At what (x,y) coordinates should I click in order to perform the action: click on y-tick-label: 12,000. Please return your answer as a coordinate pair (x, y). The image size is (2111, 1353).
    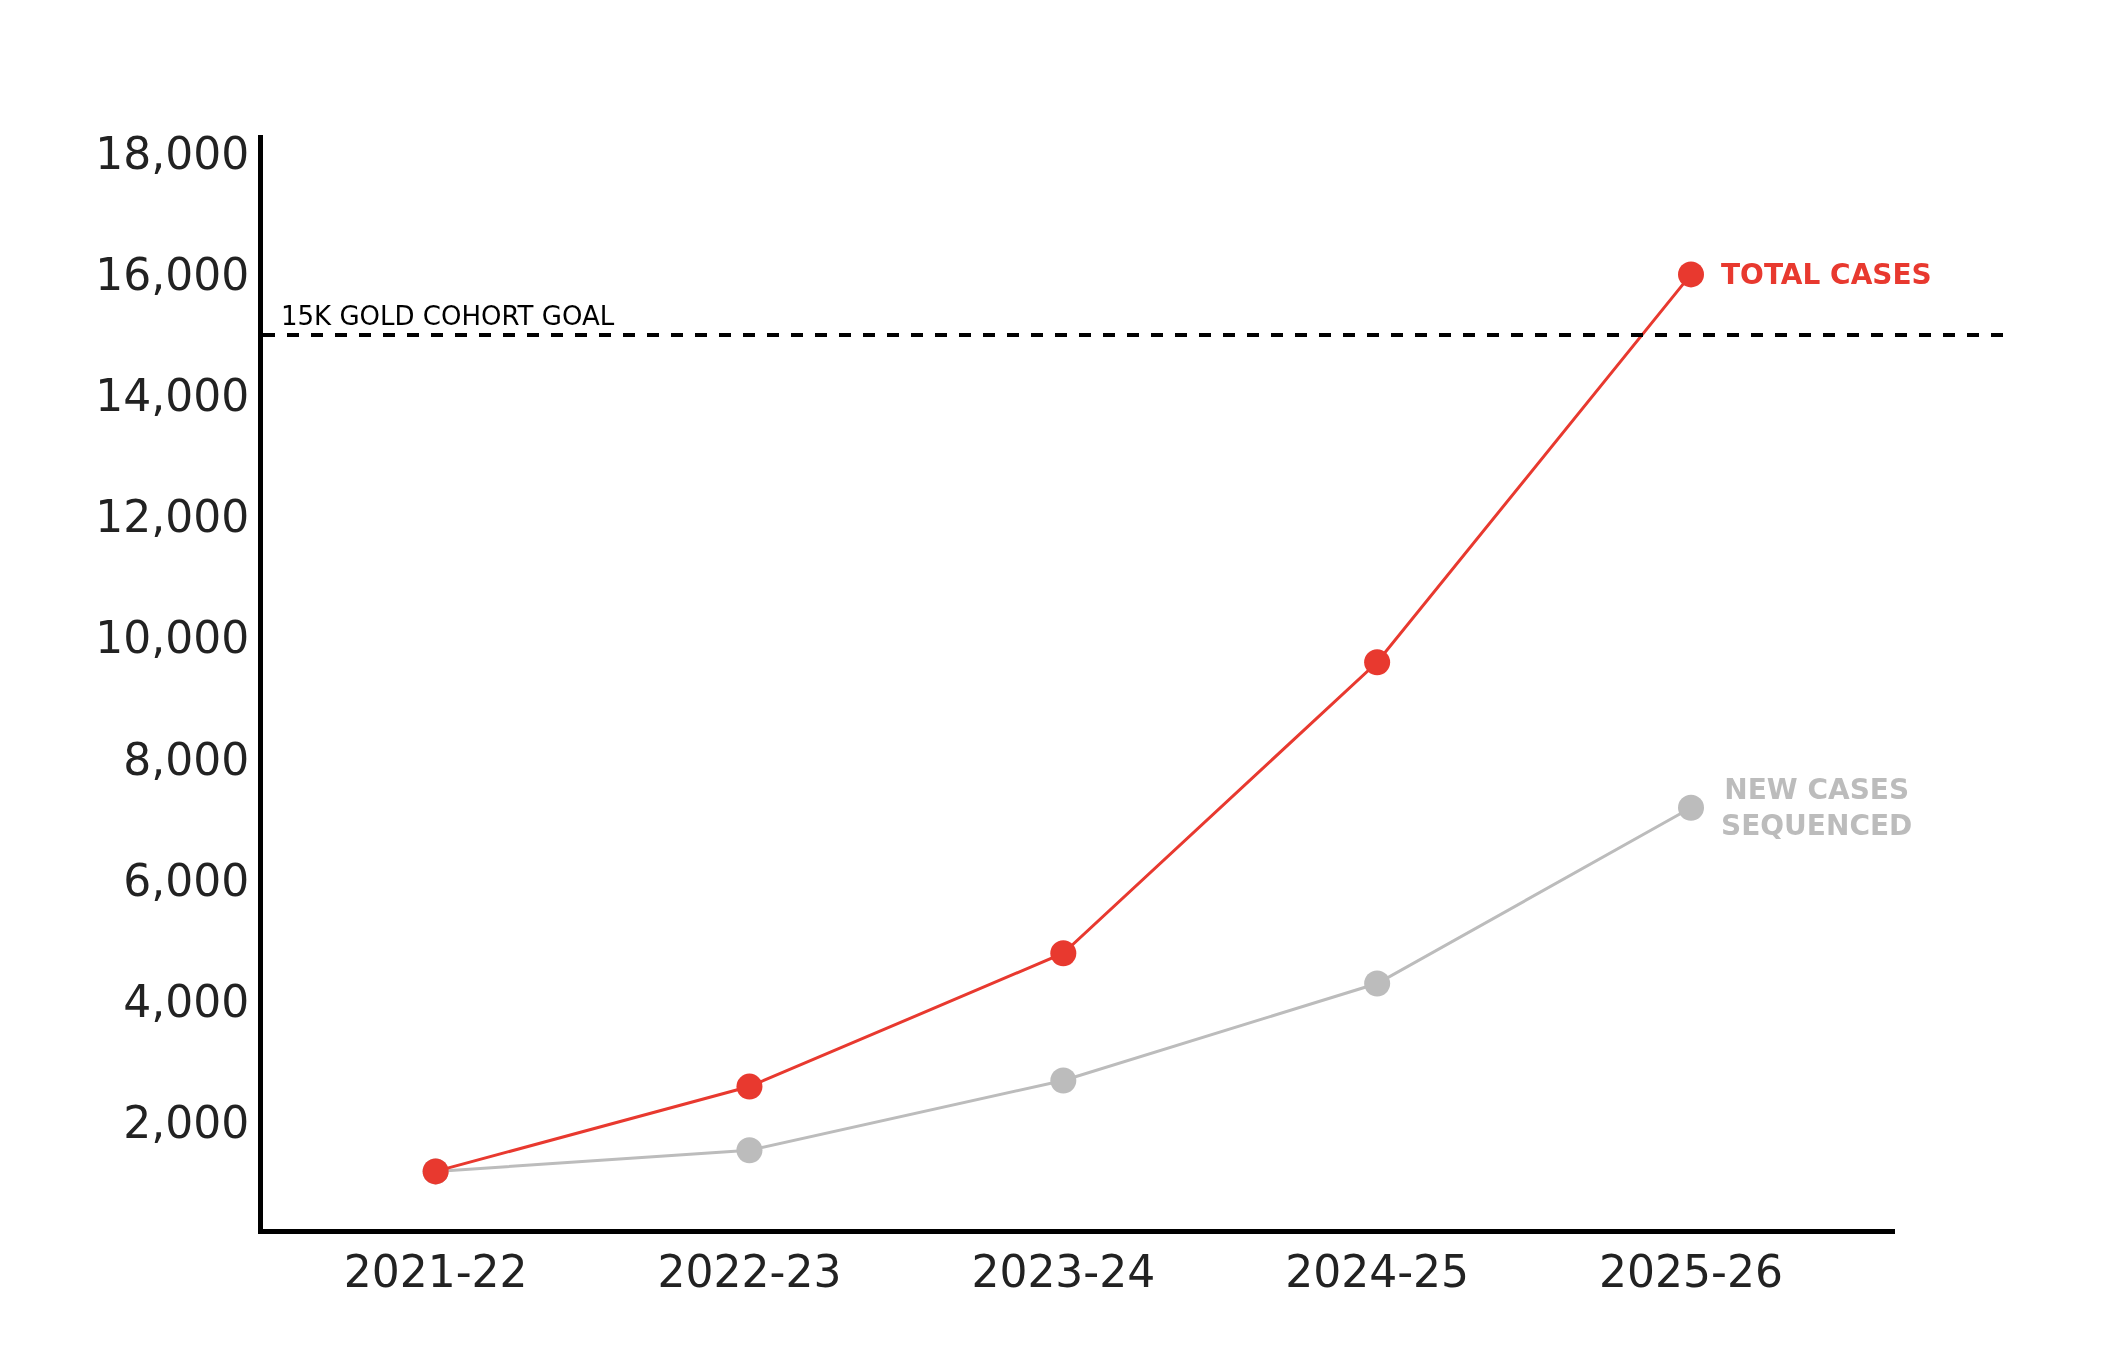
    Looking at the image, I should click on (172, 517).